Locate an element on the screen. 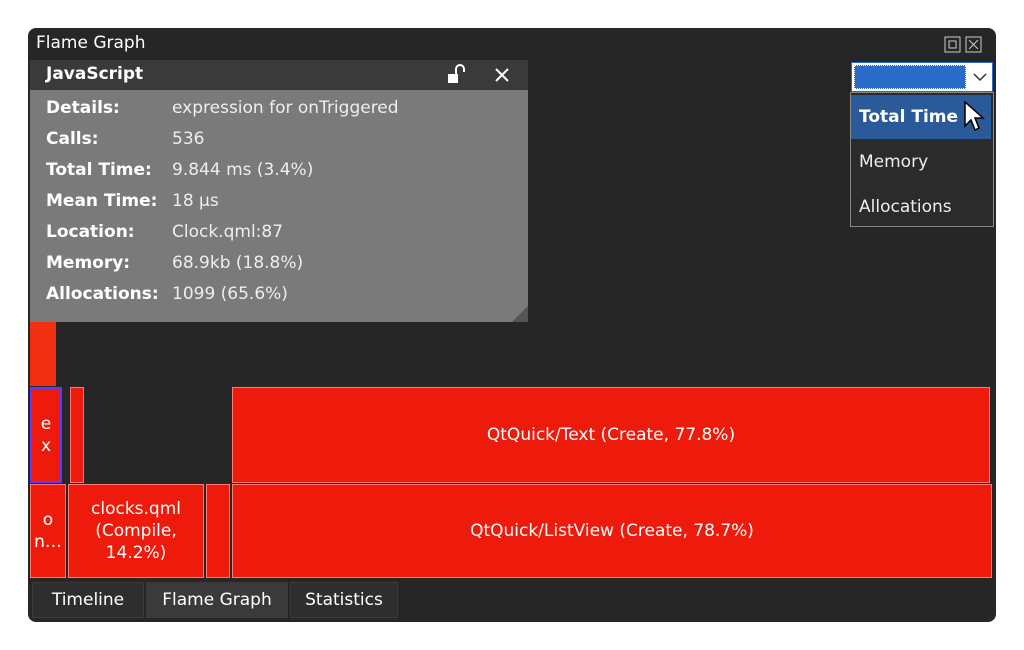 The width and height of the screenshot is (1024, 650). detail-label: Location: is located at coordinates (90, 232).